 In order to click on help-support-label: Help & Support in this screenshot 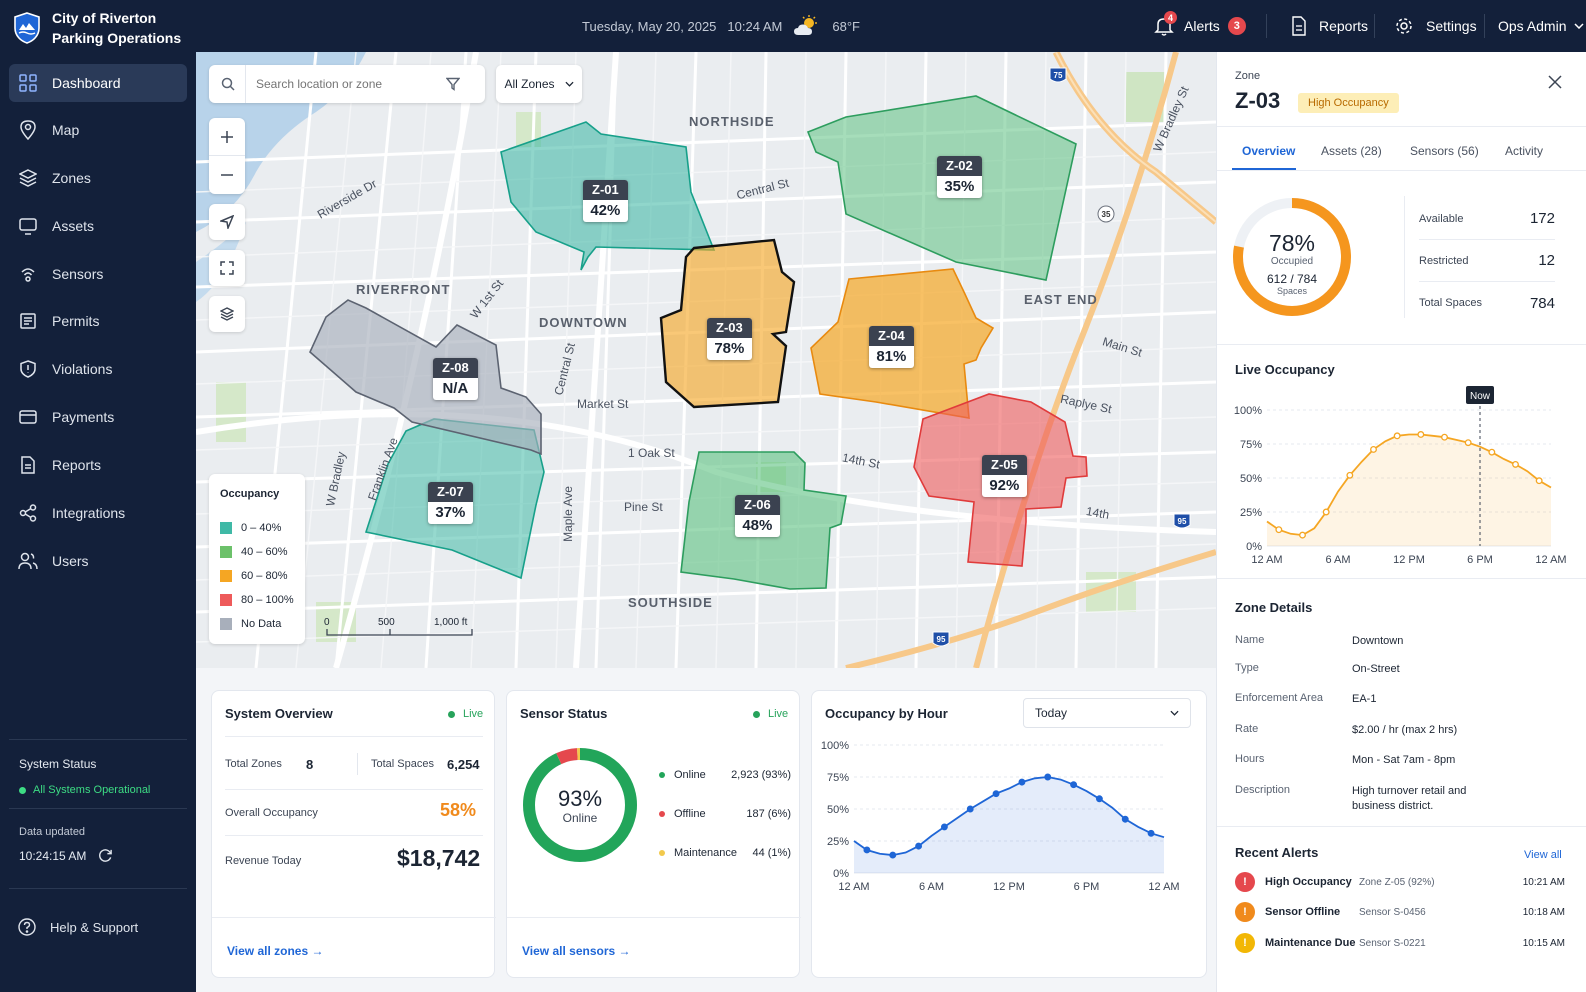, I will do `click(94, 927)`.